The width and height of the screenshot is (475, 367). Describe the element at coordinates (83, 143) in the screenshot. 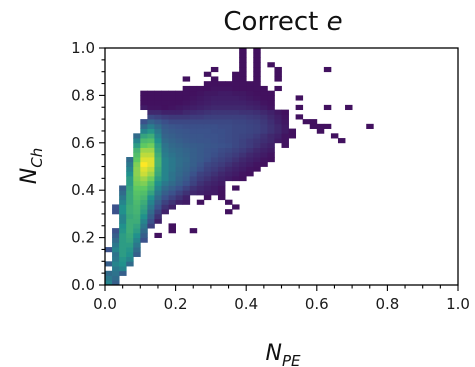

I see `y-tick-label: 0.6` at that location.